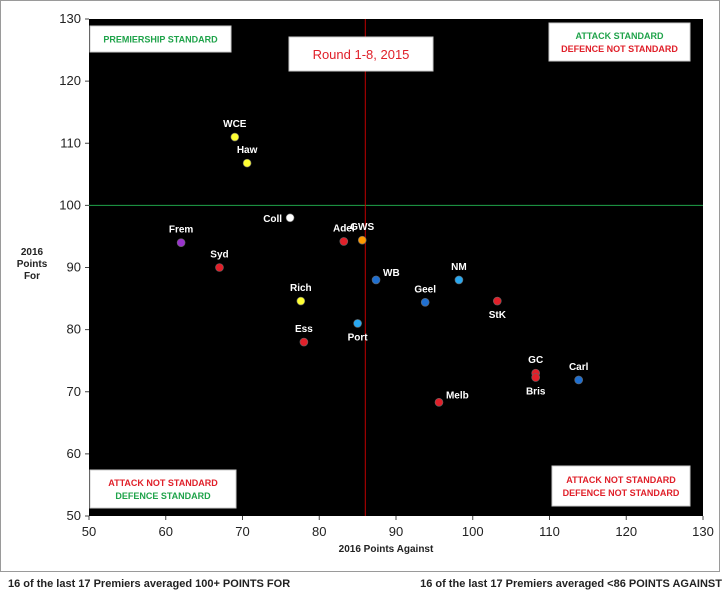  I want to click on data-label-coll: Coll, so click(272, 219).